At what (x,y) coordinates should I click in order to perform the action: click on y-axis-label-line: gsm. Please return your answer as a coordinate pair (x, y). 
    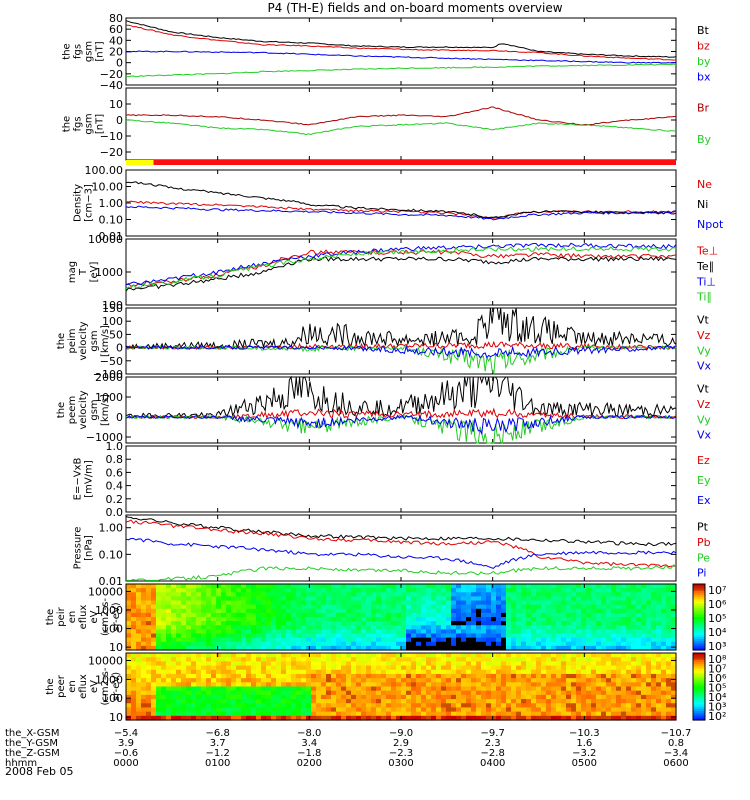
    Looking at the image, I should click on (89, 123).